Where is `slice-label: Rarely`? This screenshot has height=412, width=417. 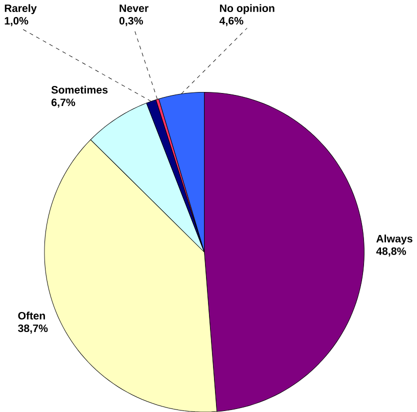
slice-label: Rarely is located at coordinates (20, 9).